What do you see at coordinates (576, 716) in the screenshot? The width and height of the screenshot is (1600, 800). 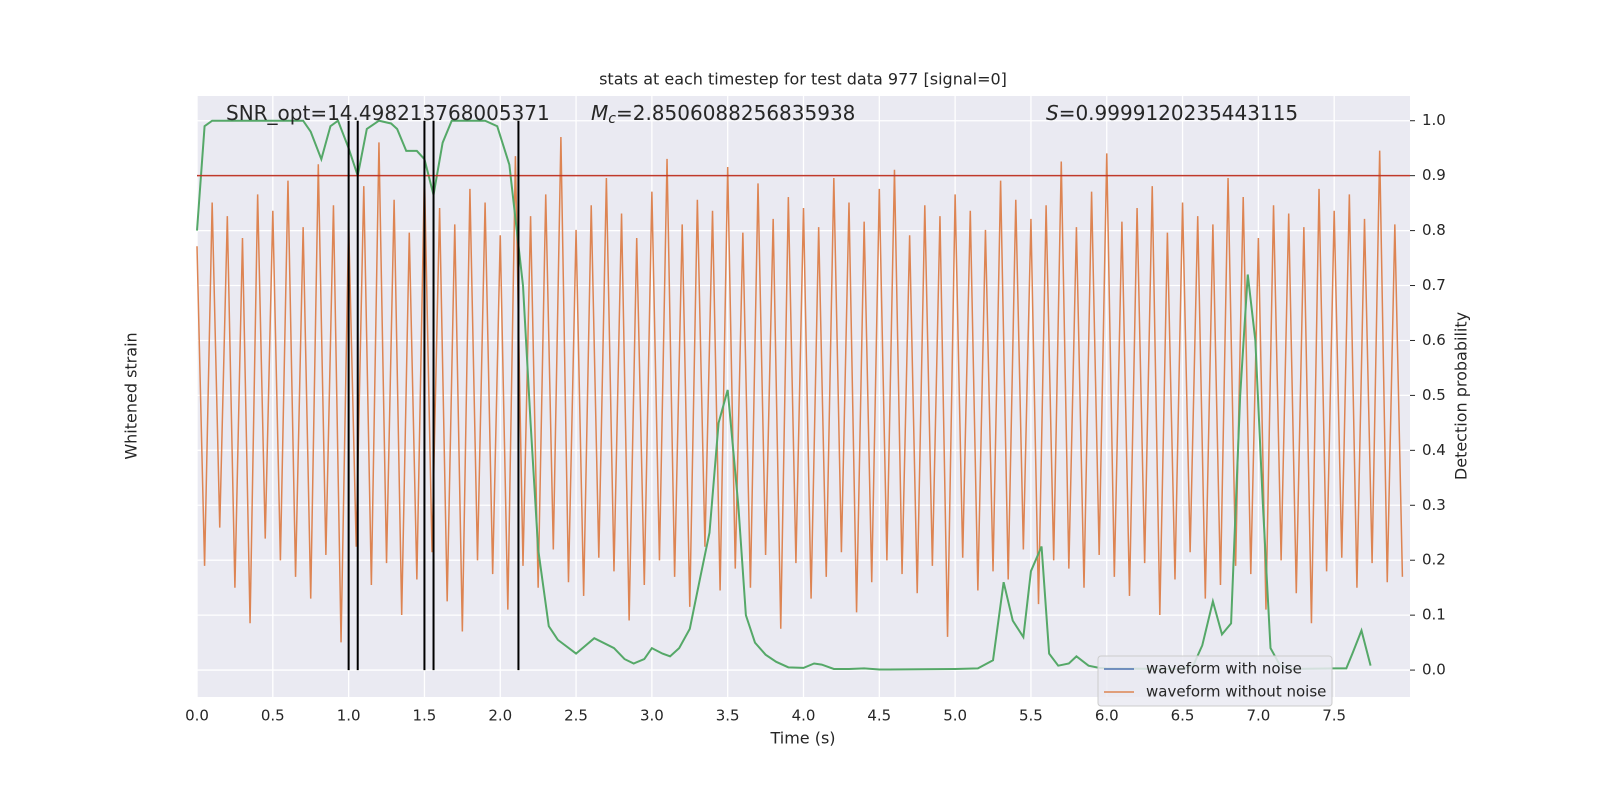 I see `x-tick-label: 2.5` at bounding box center [576, 716].